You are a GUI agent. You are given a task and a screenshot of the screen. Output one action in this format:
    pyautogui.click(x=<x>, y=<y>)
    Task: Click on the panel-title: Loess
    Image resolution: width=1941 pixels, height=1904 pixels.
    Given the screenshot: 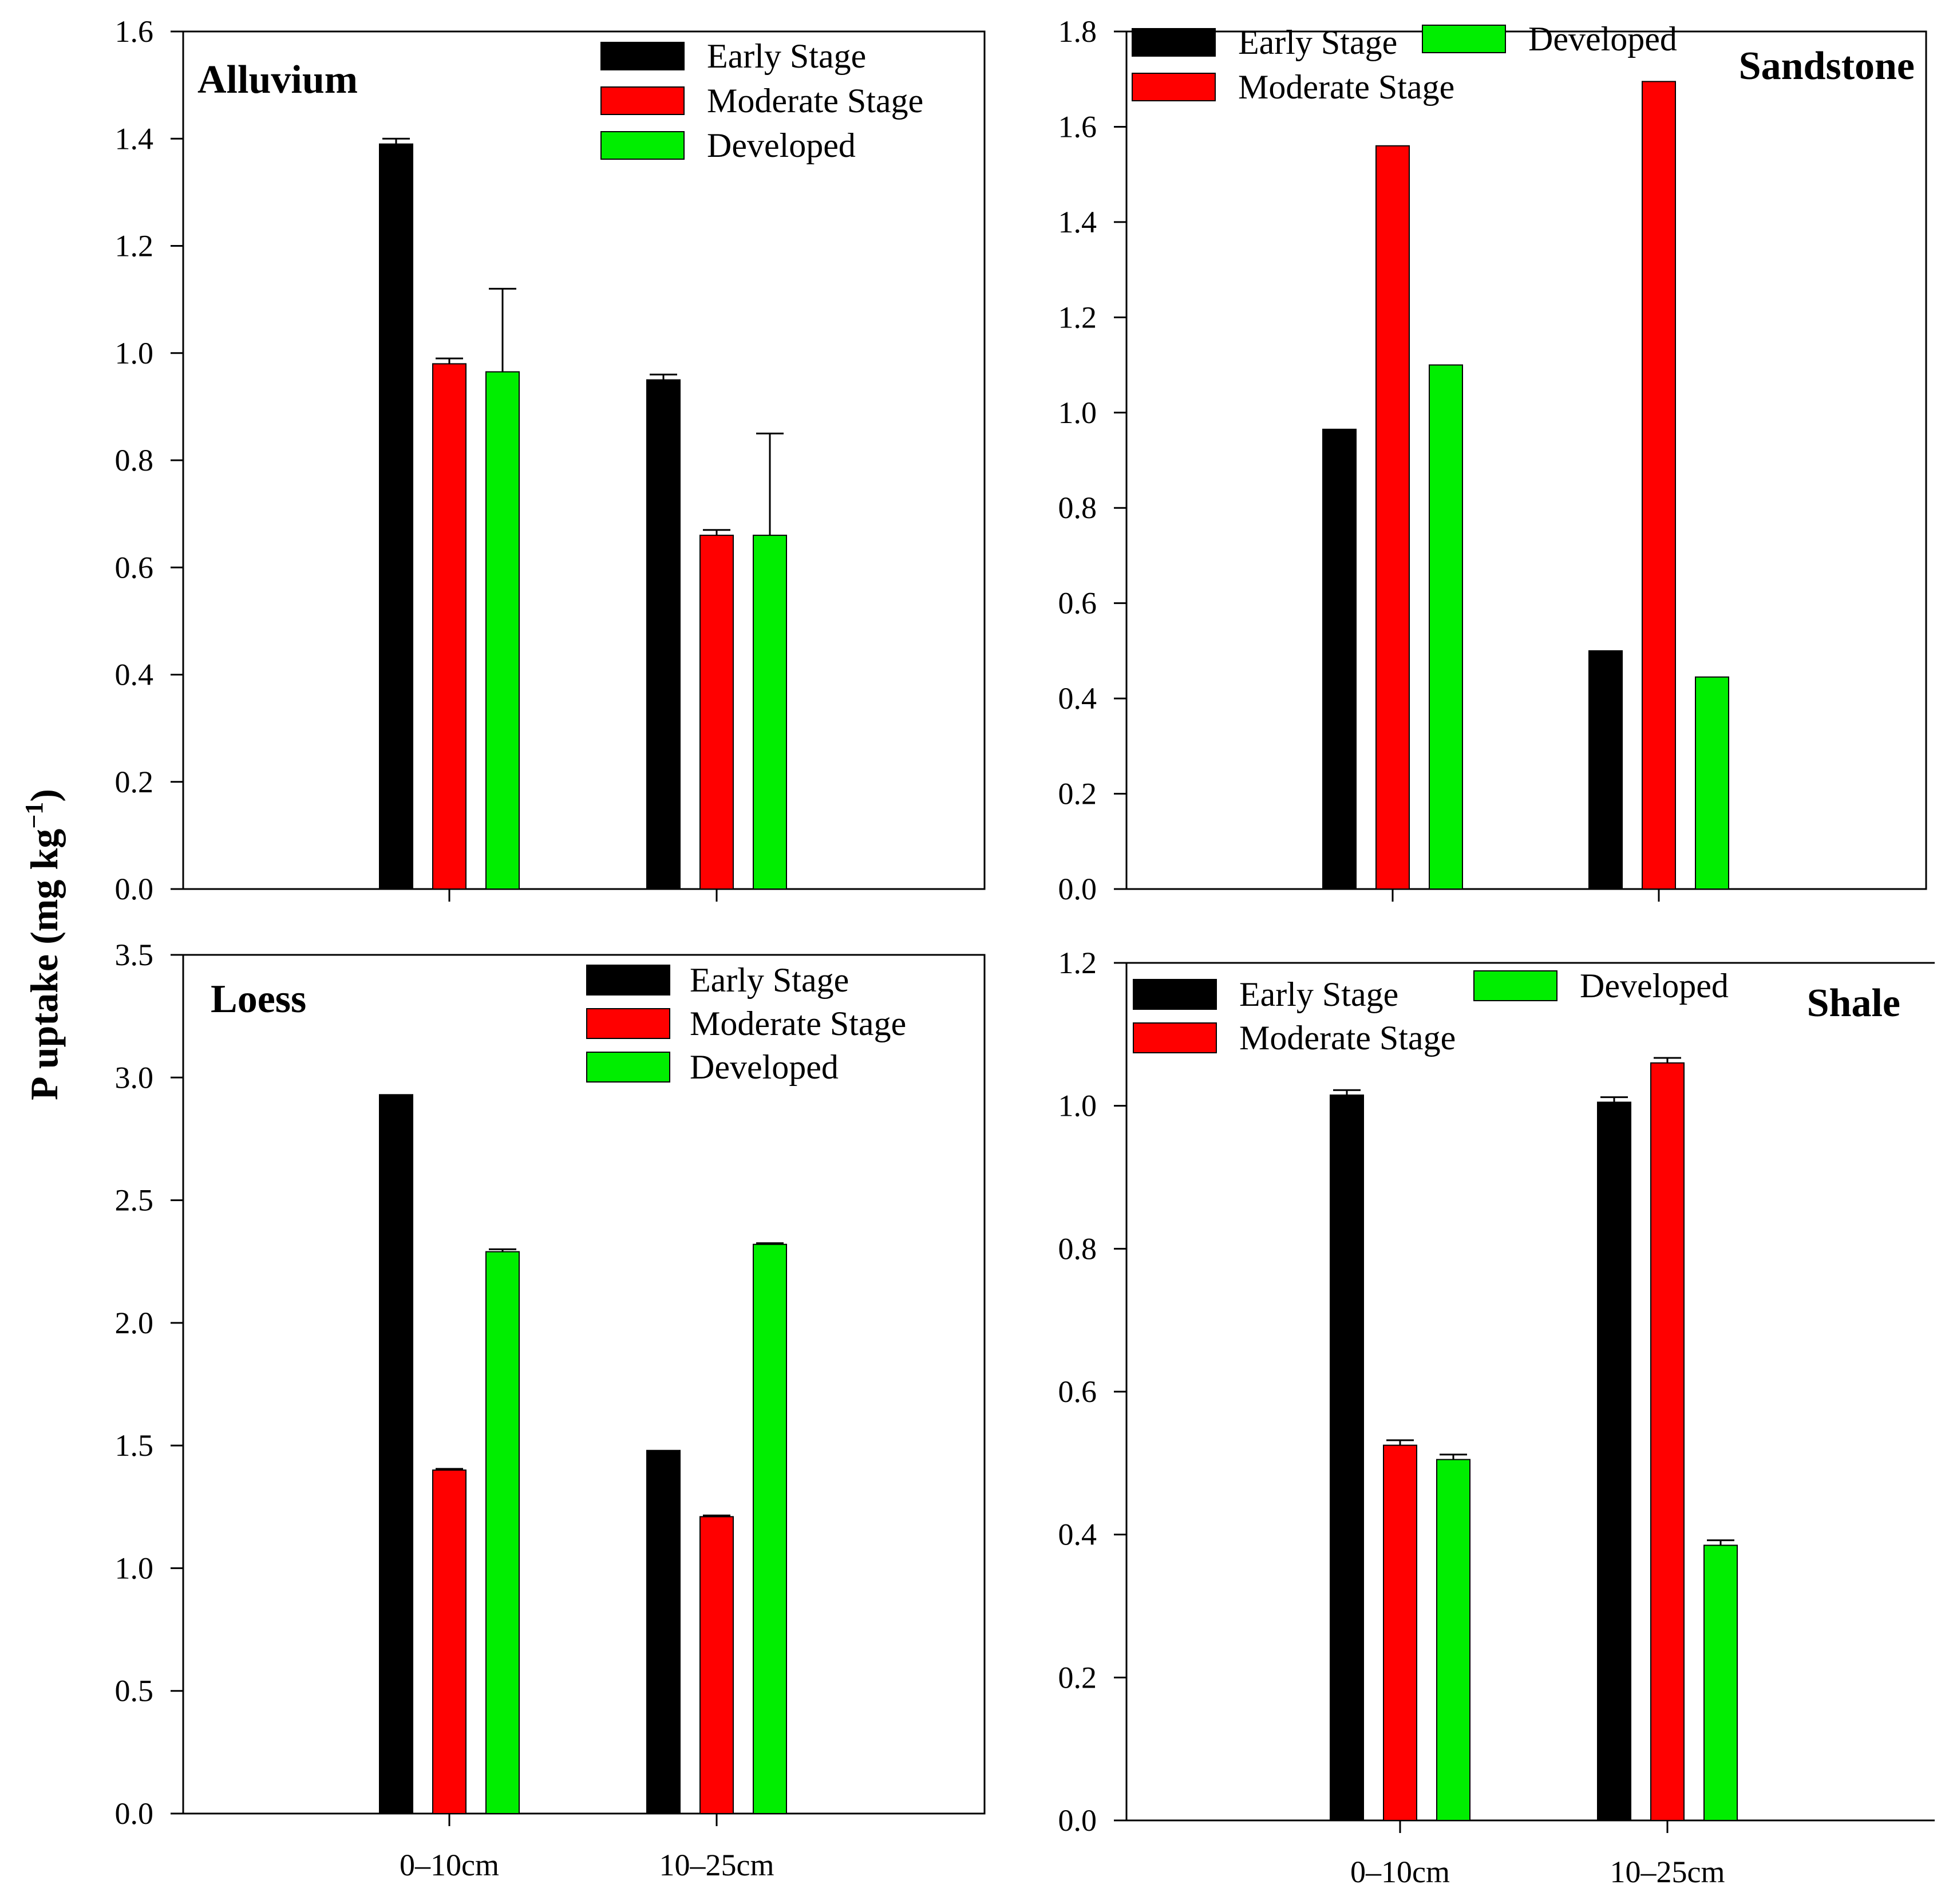 What is the action you would take?
    pyautogui.click(x=258, y=999)
    